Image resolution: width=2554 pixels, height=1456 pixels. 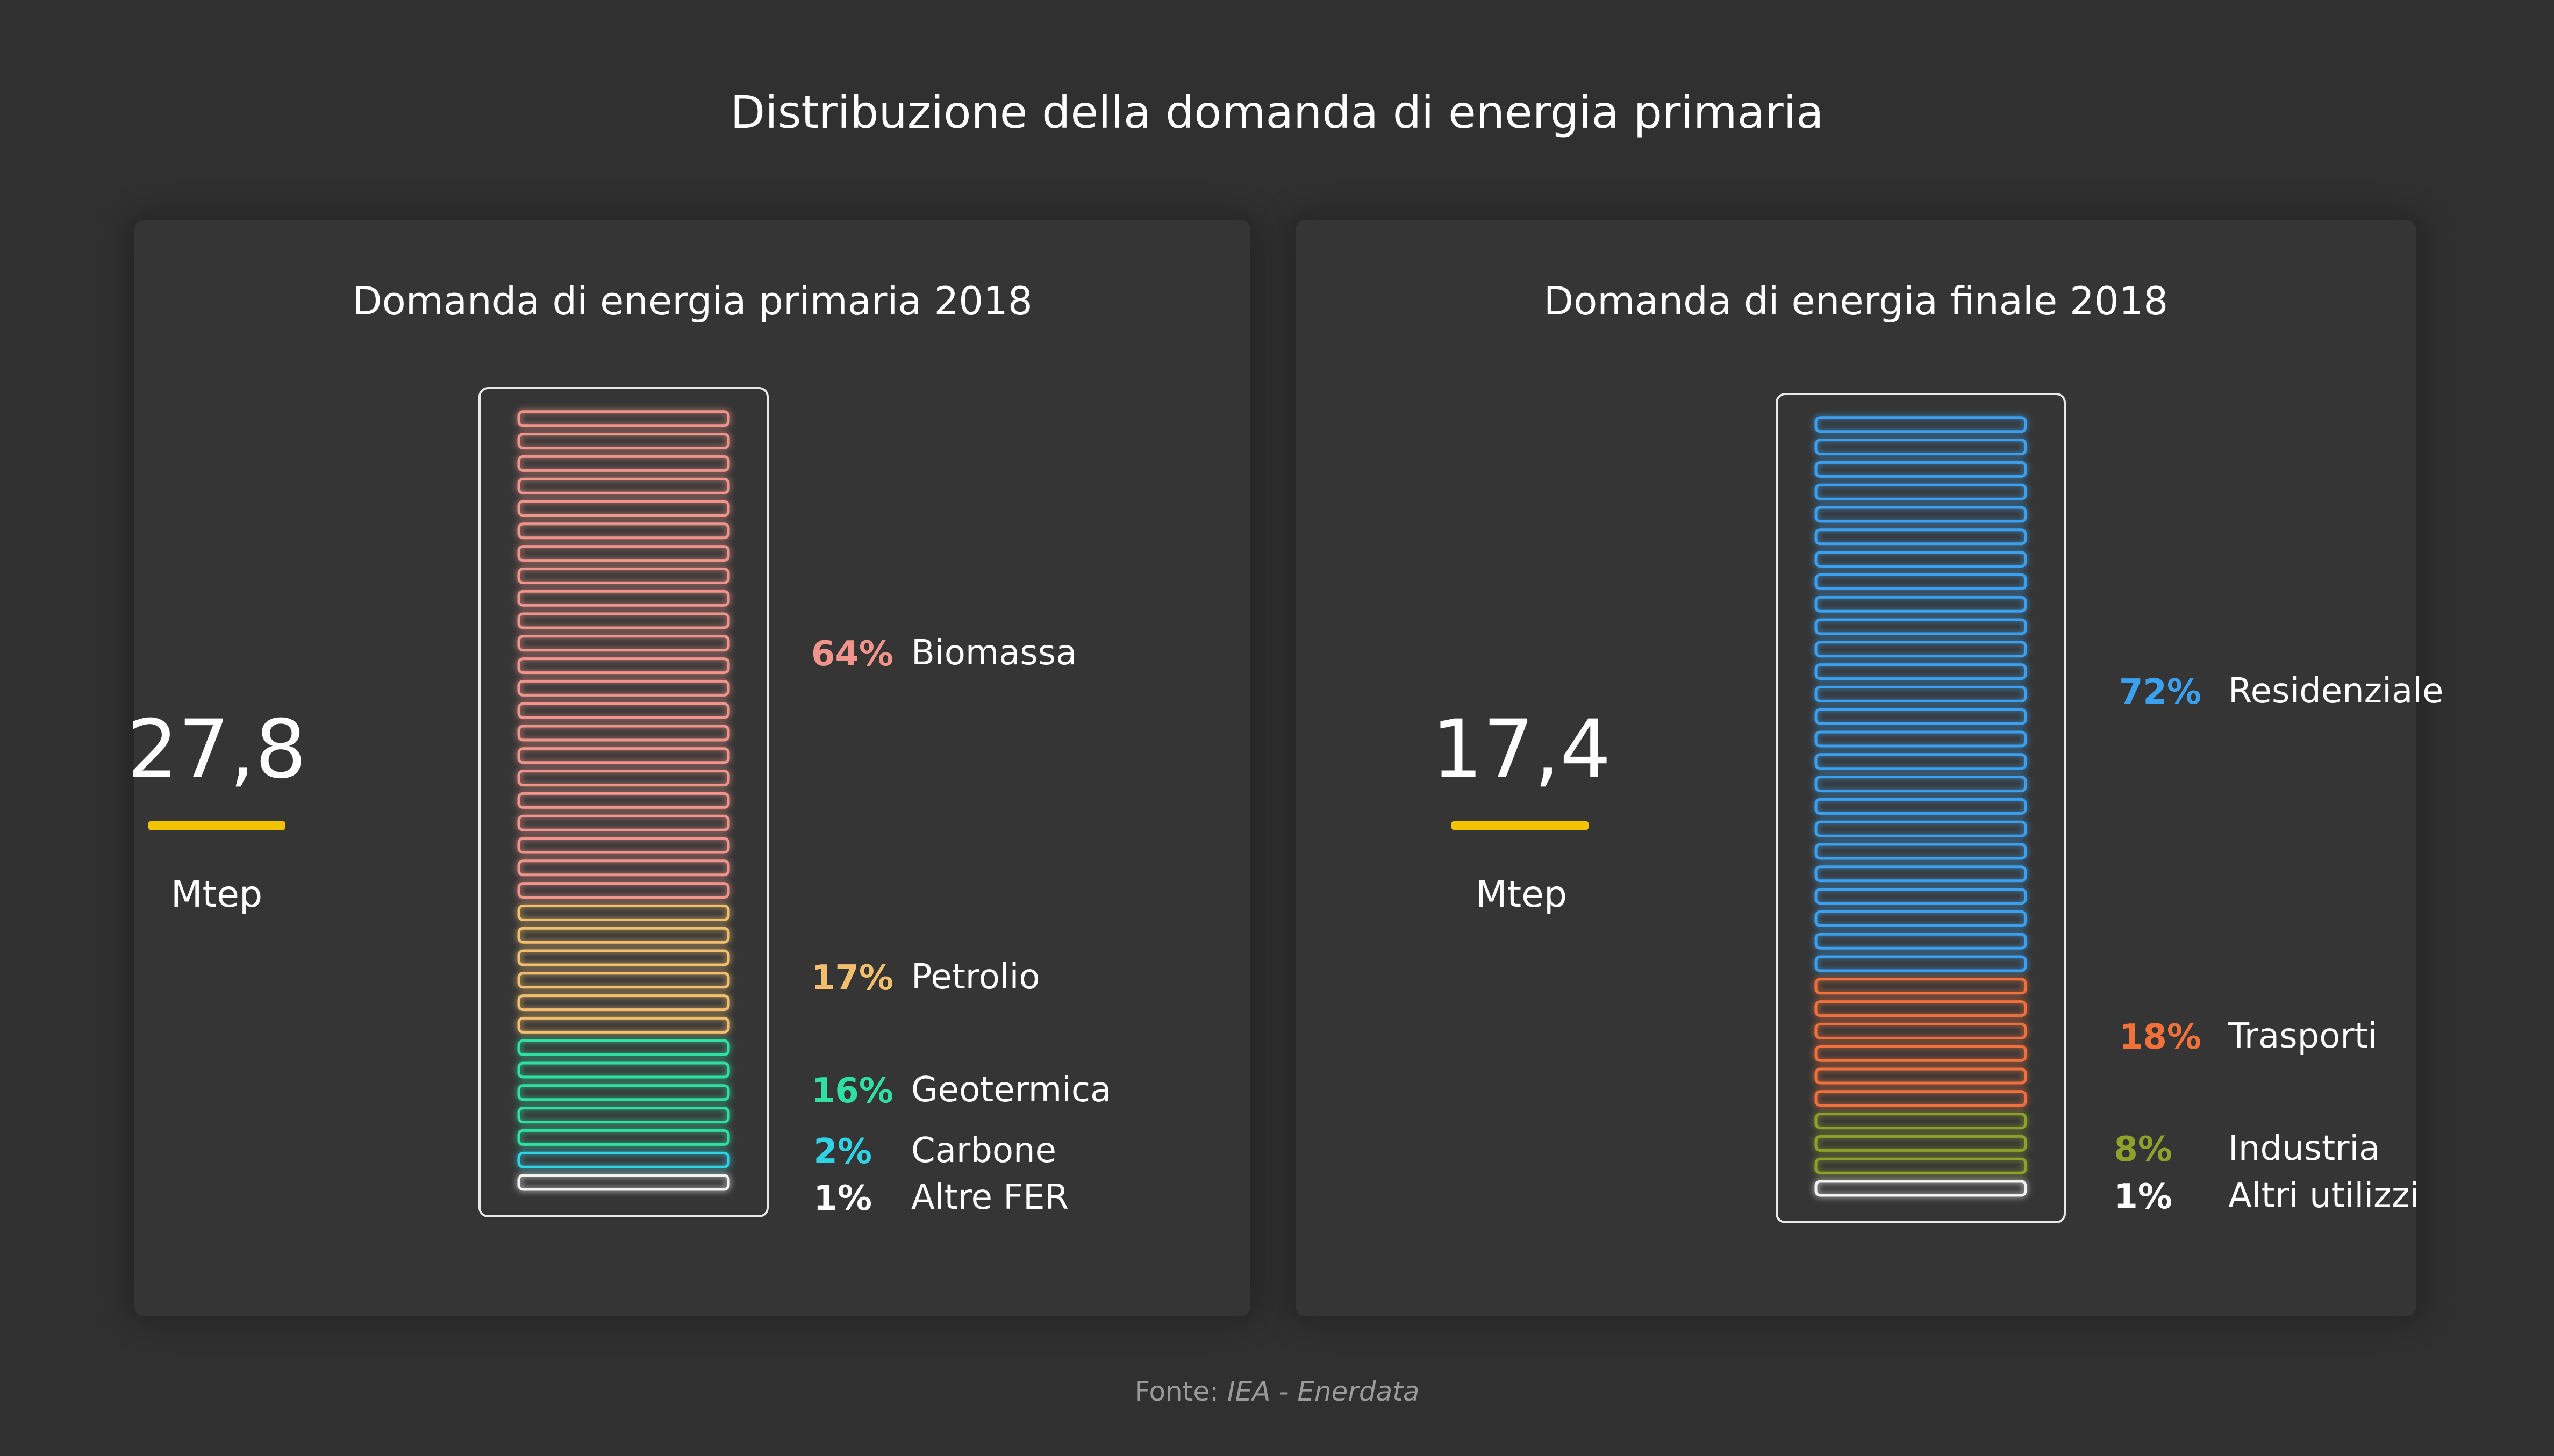 What do you see at coordinates (1249, 1392) in the screenshot?
I see `footer-source-iea: IEA` at bounding box center [1249, 1392].